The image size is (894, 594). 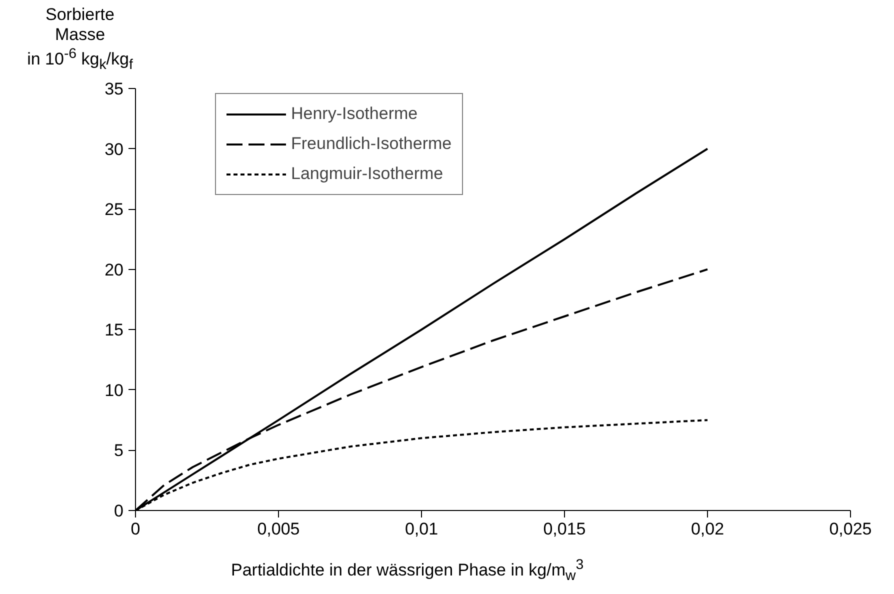 What do you see at coordinates (114, 89) in the screenshot?
I see `y-tick-label: 35` at bounding box center [114, 89].